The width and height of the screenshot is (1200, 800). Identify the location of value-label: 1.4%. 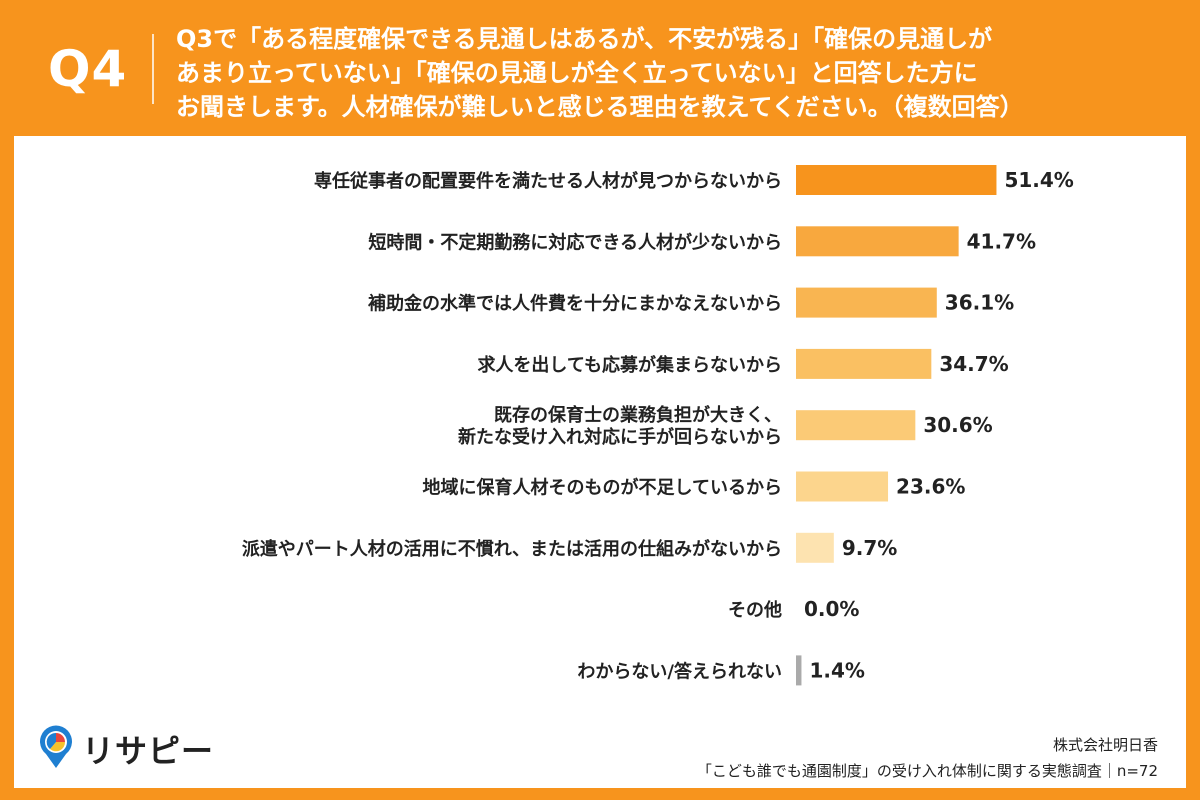
(836, 670).